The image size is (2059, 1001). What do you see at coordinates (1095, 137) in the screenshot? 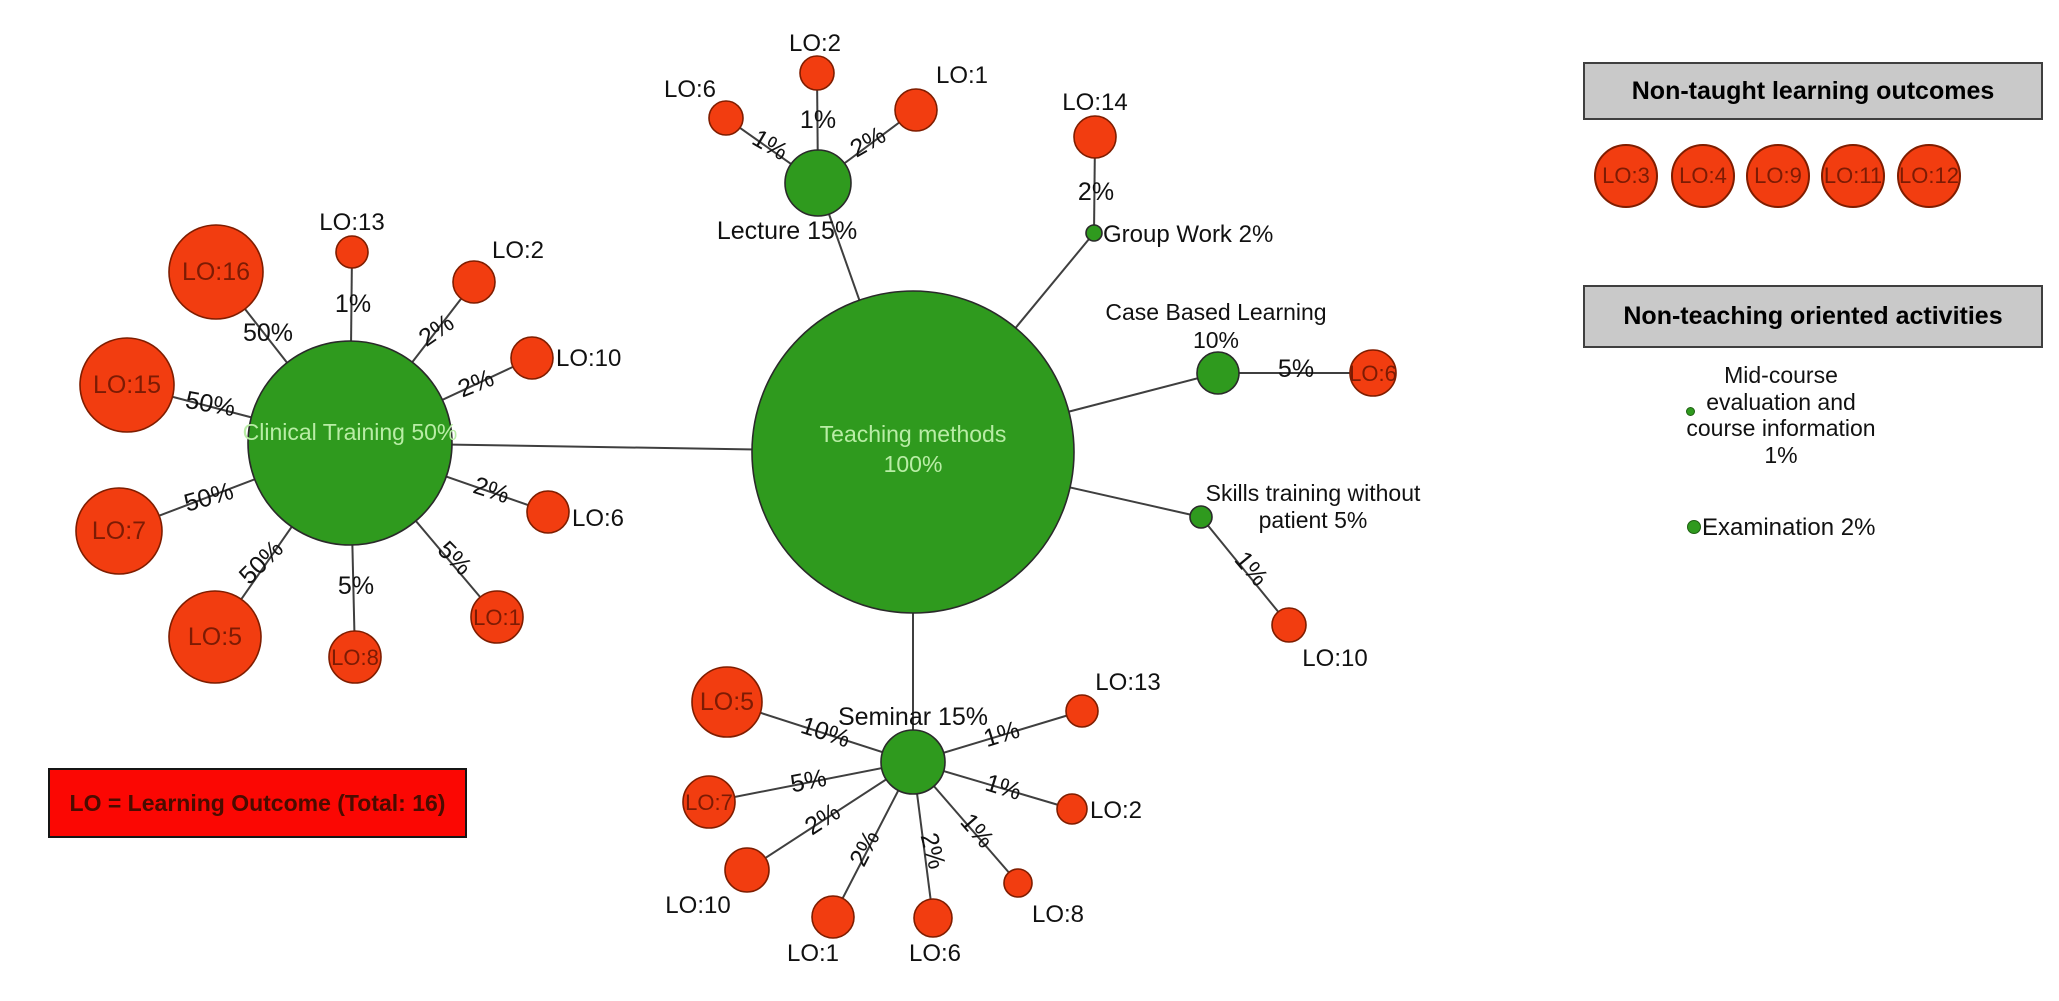
I see `node-gw-lo14` at bounding box center [1095, 137].